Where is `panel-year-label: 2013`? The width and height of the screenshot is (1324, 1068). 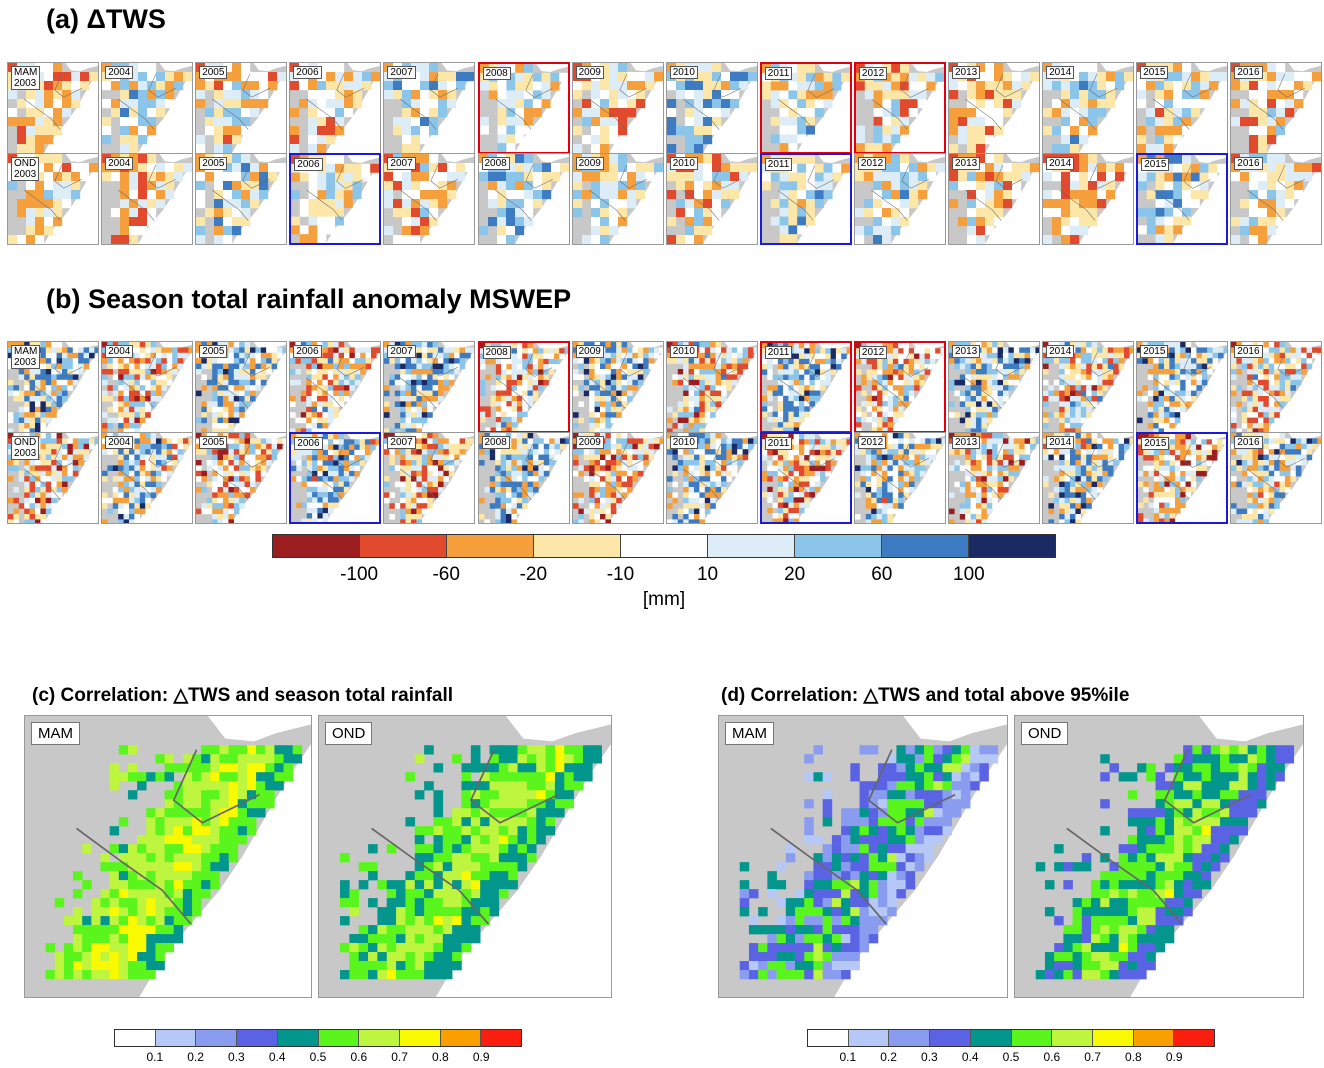
panel-year-label: 2013 is located at coordinates (966, 442).